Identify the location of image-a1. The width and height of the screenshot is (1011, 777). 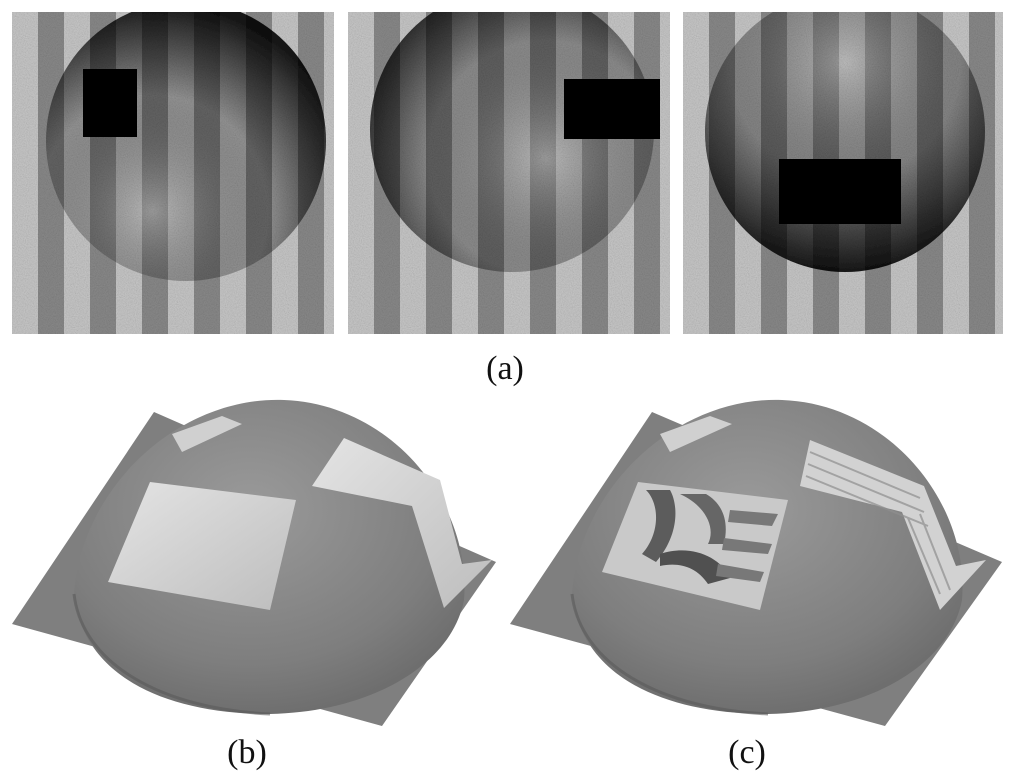
(173, 173).